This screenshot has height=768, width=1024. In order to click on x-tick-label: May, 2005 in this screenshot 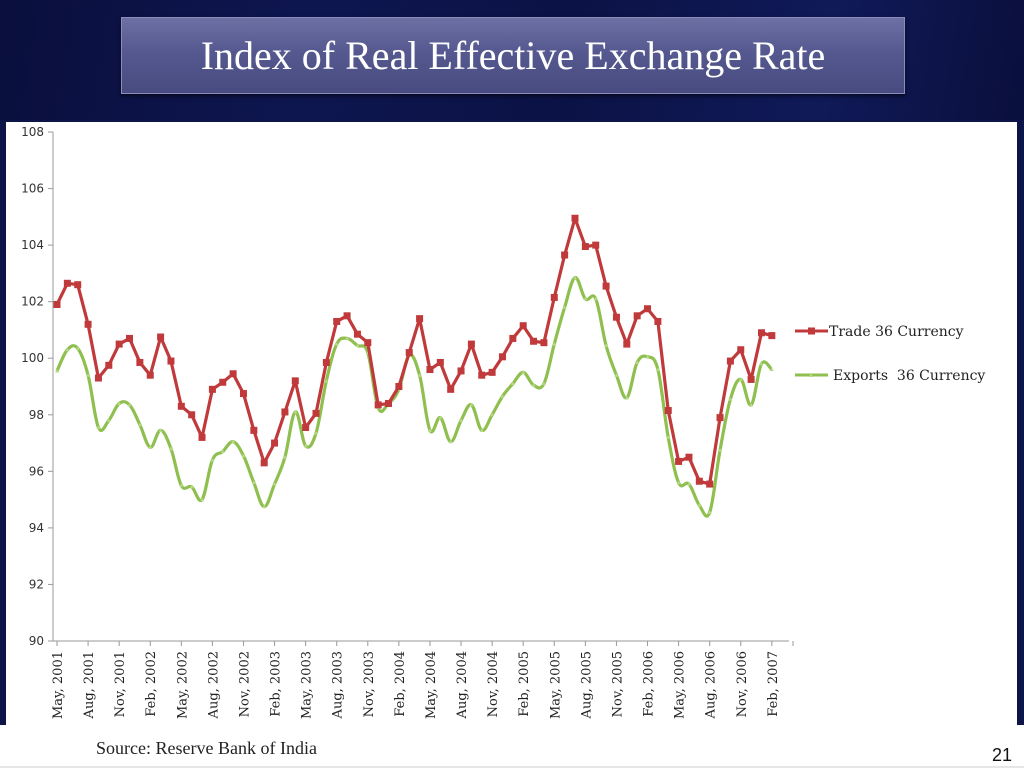, I will do `click(555, 685)`.